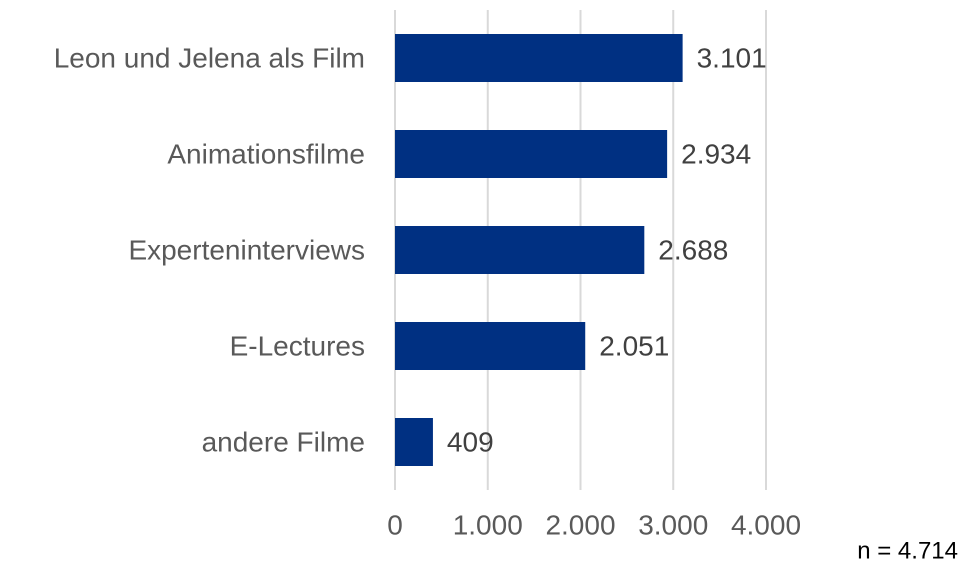 This screenshot has height=566, width=963. What do you see at coordinates (766, 524) in the screenshot?
I see `x-tick-label: 4.000` at bounding box center [766, 524].